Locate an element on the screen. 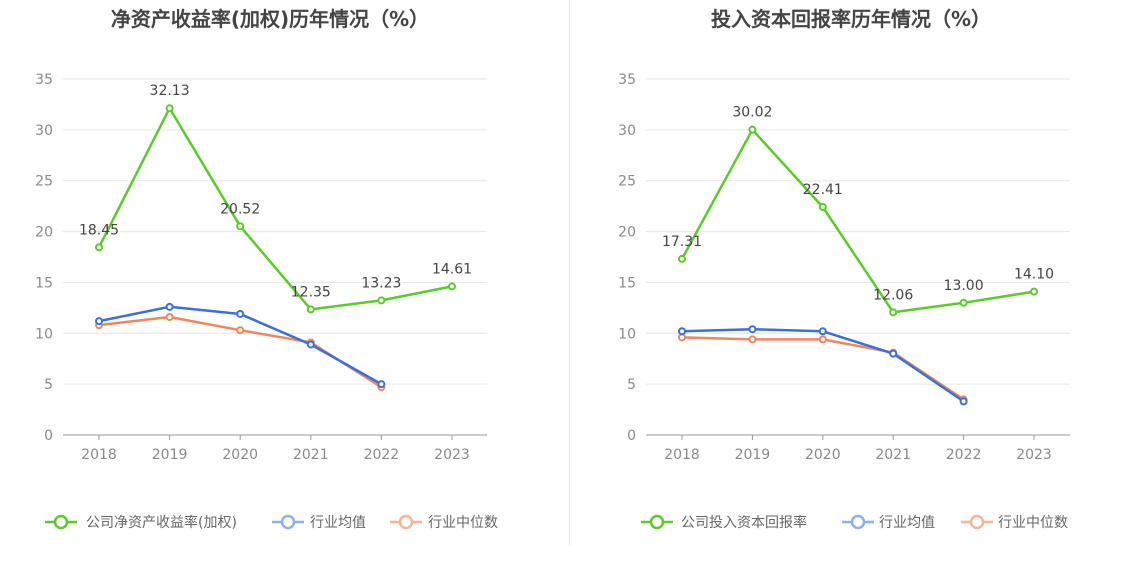 This screenshot has width=1134, height=582. data-label: 13.23 is located at coordinates (381, 283).